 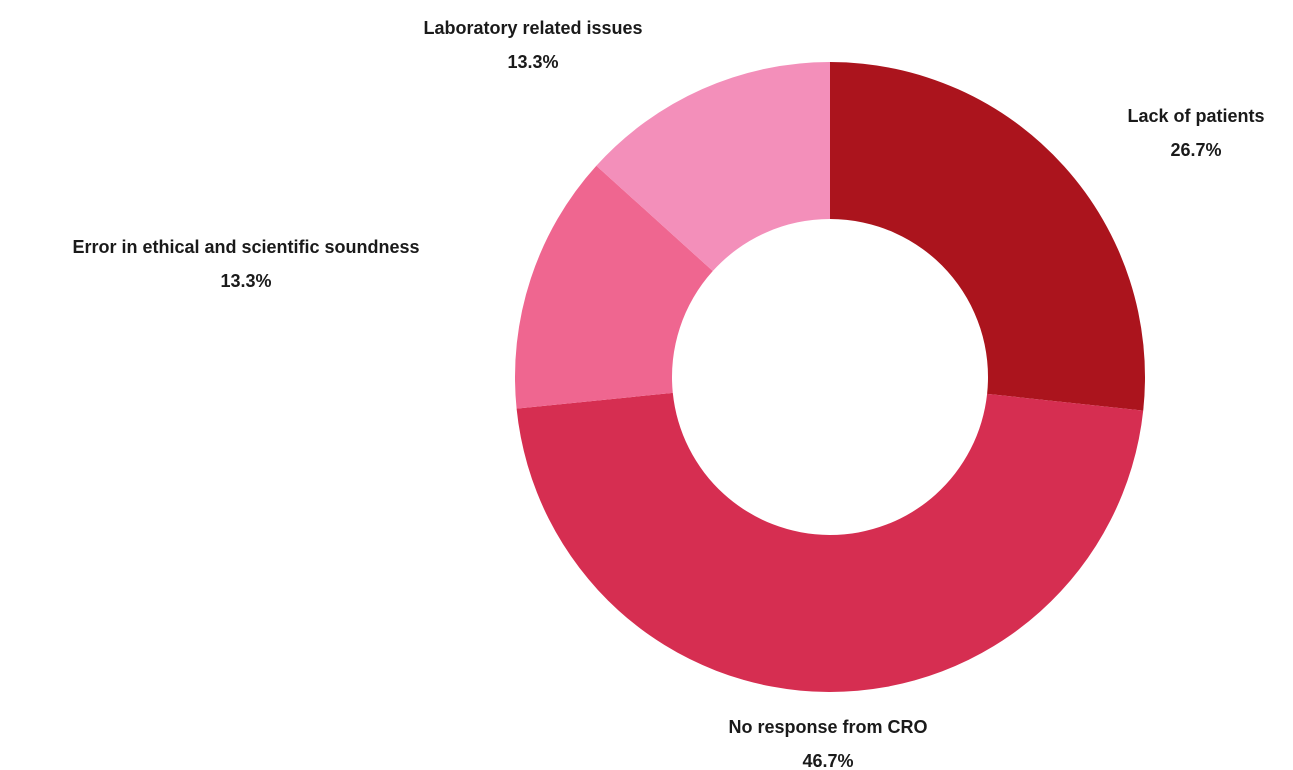 I want to click on slice-laboratory-related-issues, so click(x=713, y=167).